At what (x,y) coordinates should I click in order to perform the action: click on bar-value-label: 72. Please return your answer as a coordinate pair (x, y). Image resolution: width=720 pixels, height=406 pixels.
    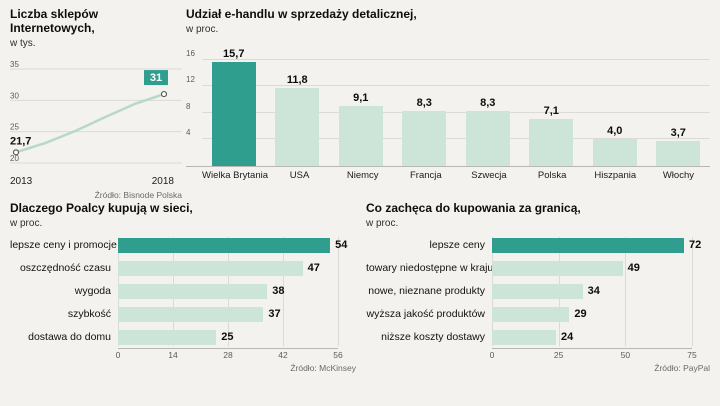
    Looking at the image, I should click on (695, 244).